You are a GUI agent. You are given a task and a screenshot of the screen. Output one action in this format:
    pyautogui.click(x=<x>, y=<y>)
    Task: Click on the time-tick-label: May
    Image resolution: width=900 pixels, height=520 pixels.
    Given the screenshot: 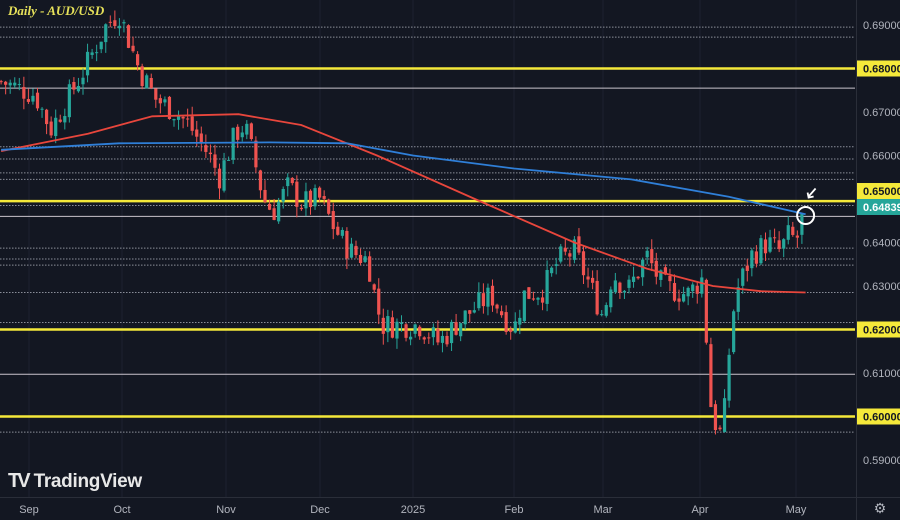 What is the action you would take?
    pyautogui.click(x=796, y=510)
    